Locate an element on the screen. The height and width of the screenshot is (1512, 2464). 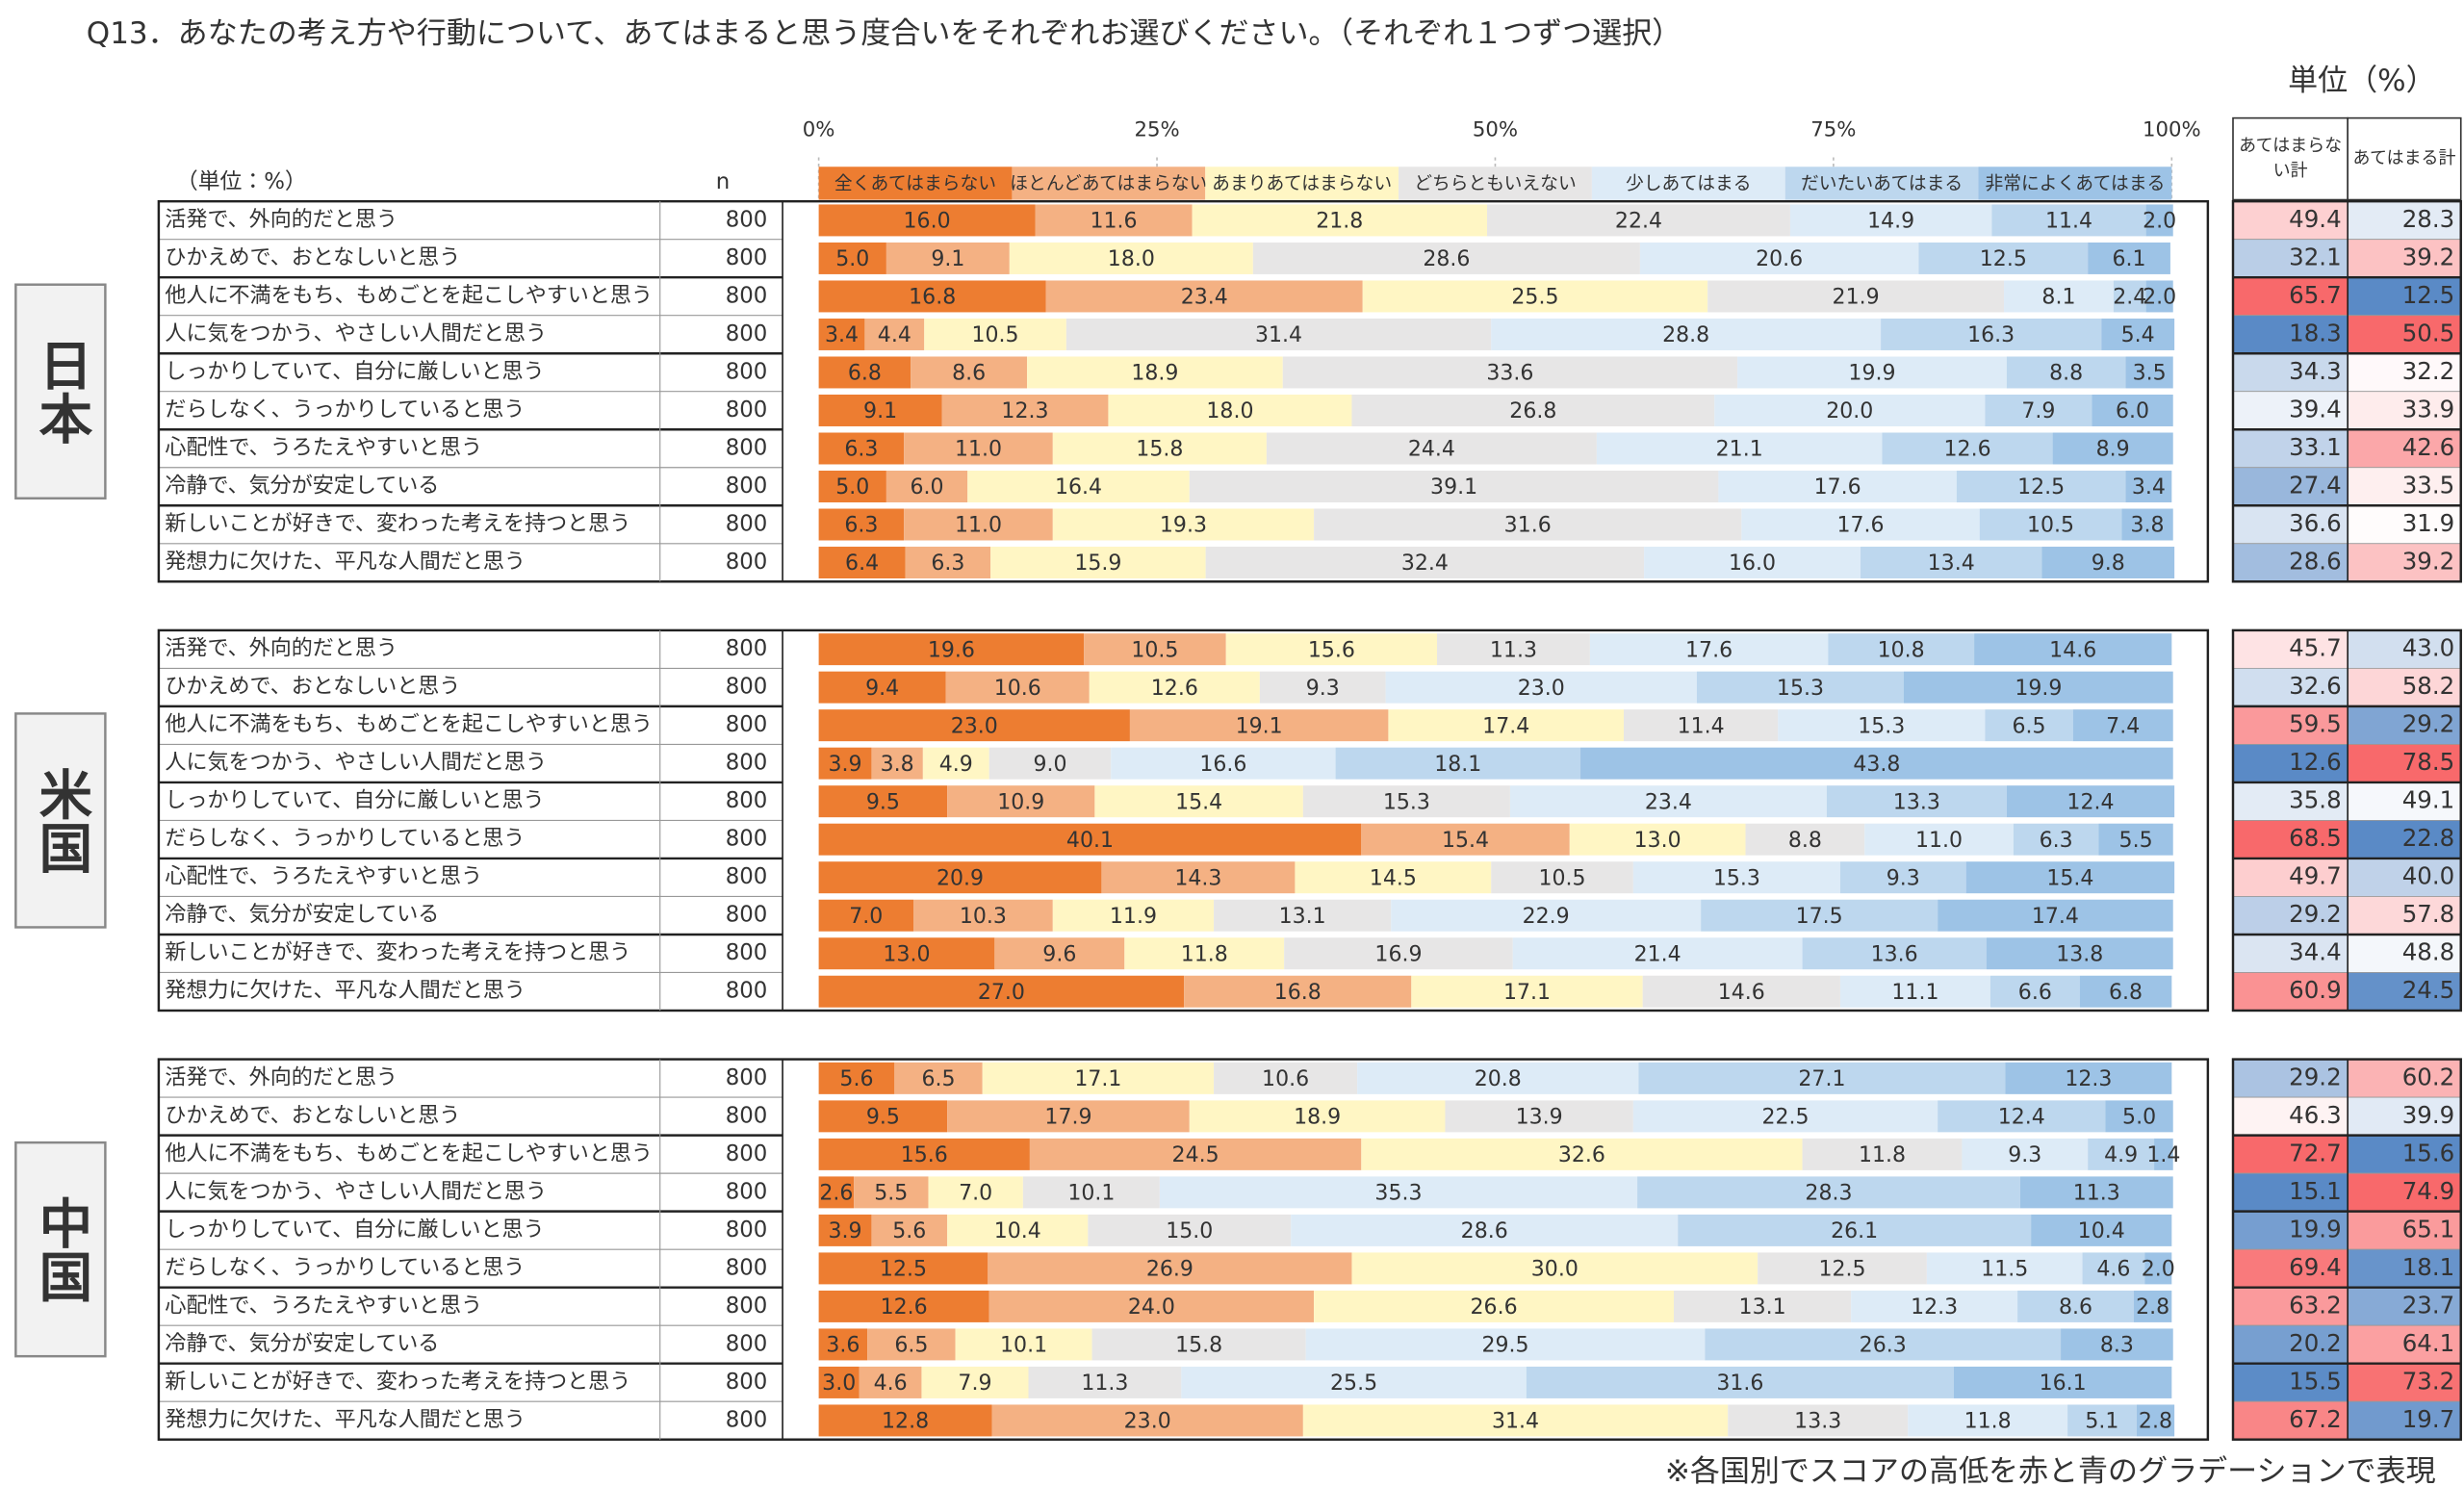
legend-swatch is located at coordinates (1109, 183).